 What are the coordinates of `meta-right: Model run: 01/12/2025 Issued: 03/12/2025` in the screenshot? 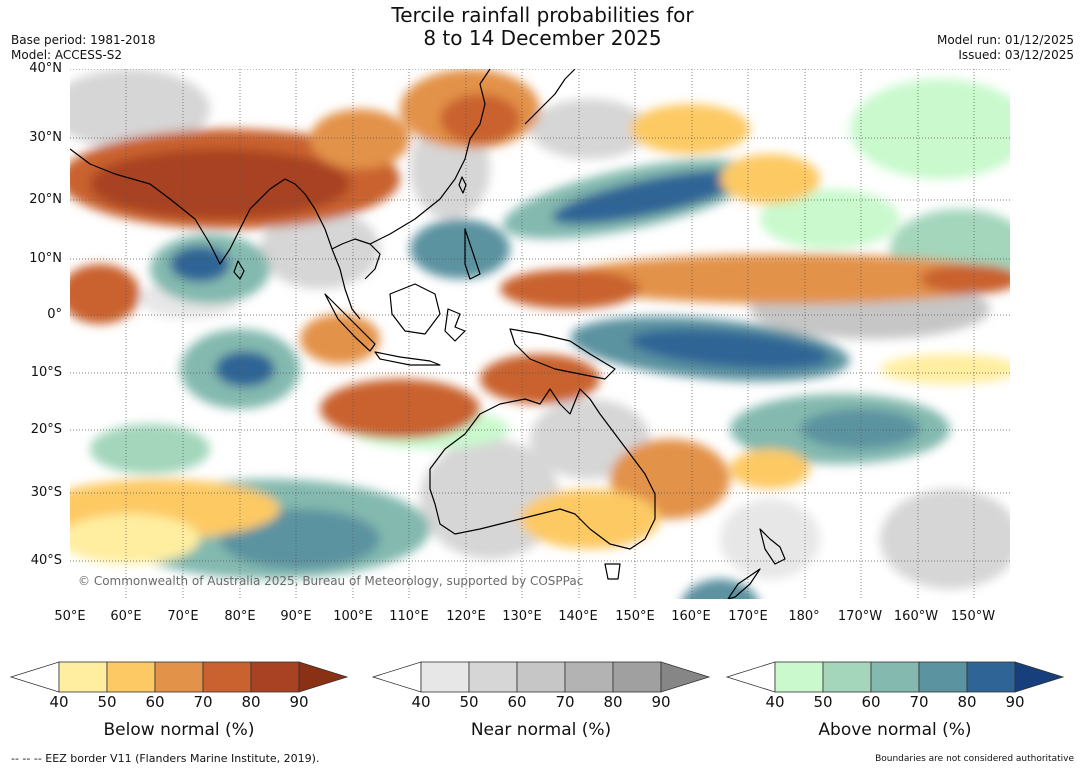 It's located at (1005, 48).